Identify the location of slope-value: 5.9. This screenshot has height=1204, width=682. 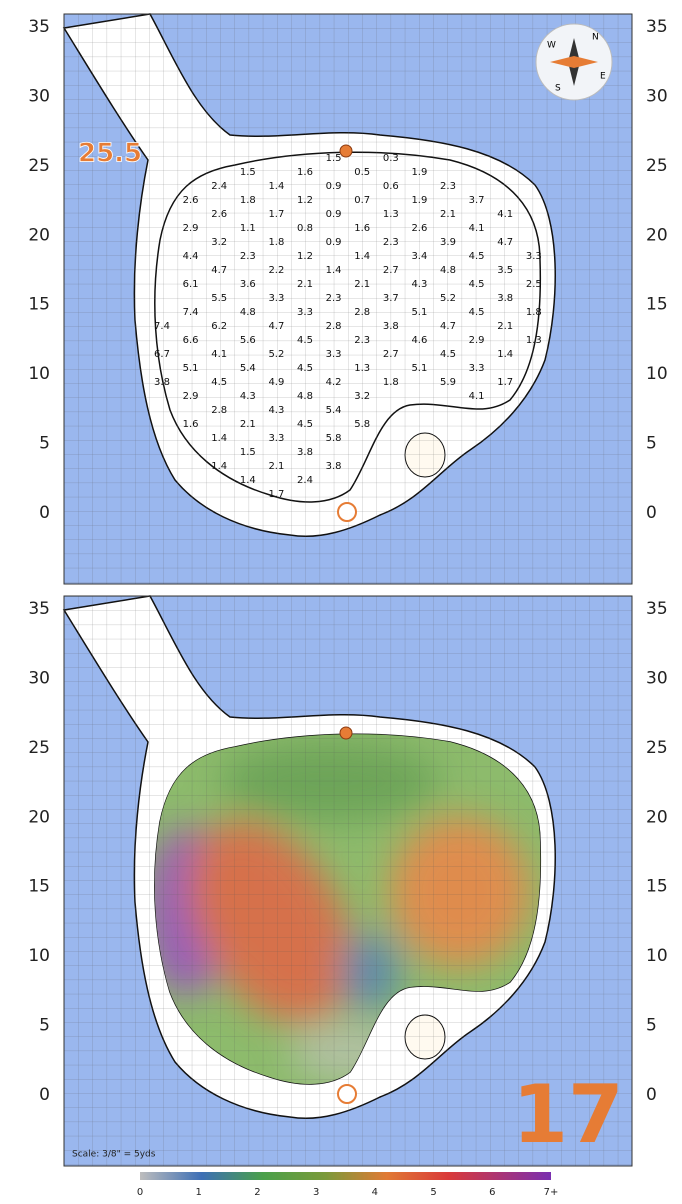
(448, 382).